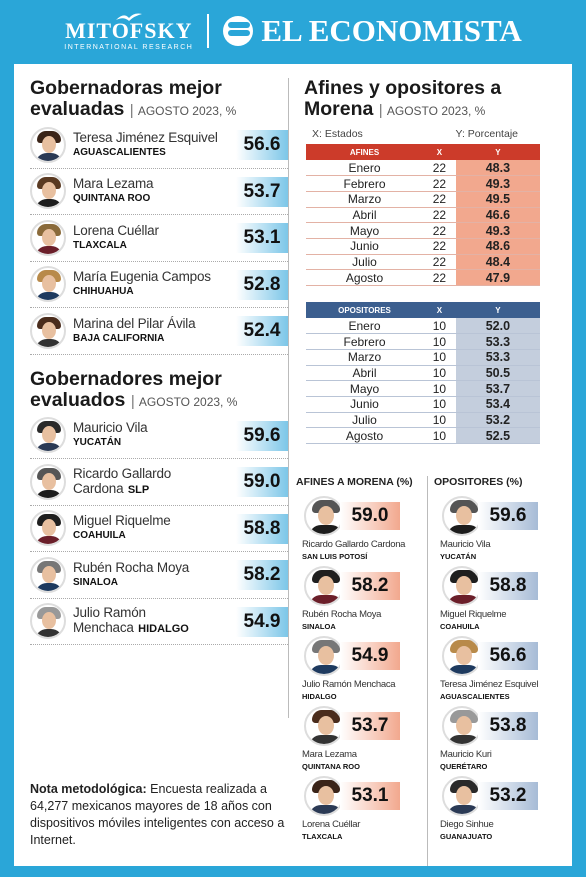 This screenshot has height=877, width=586. What do you see at coordinates (180, 482) in the screenshot?
I see `person-info: Ricardo Gallardo Cardona SLP` at bounding box center [180, 482].